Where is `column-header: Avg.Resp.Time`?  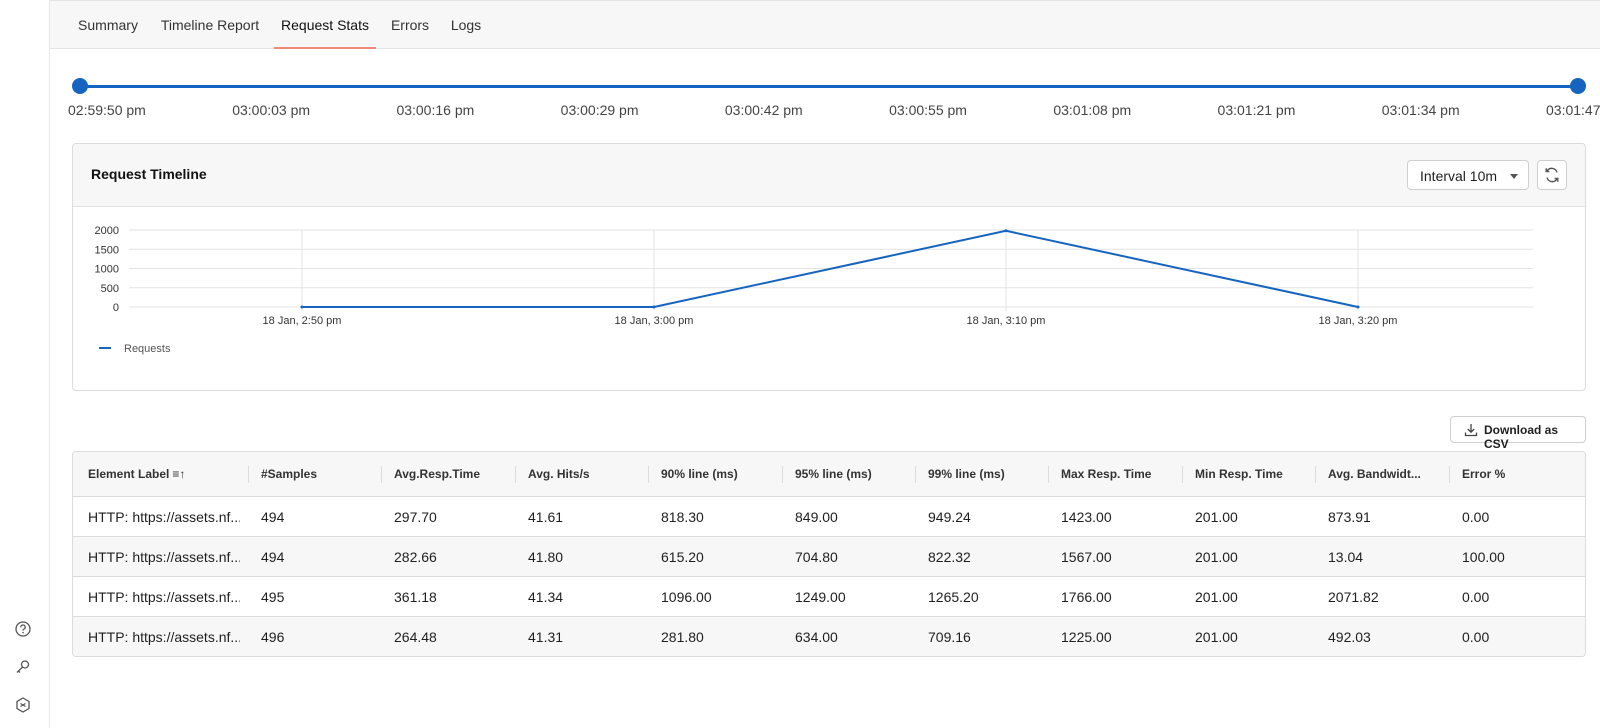
column-header: Avg.Resp.Time is located at coordinates (454, 474).